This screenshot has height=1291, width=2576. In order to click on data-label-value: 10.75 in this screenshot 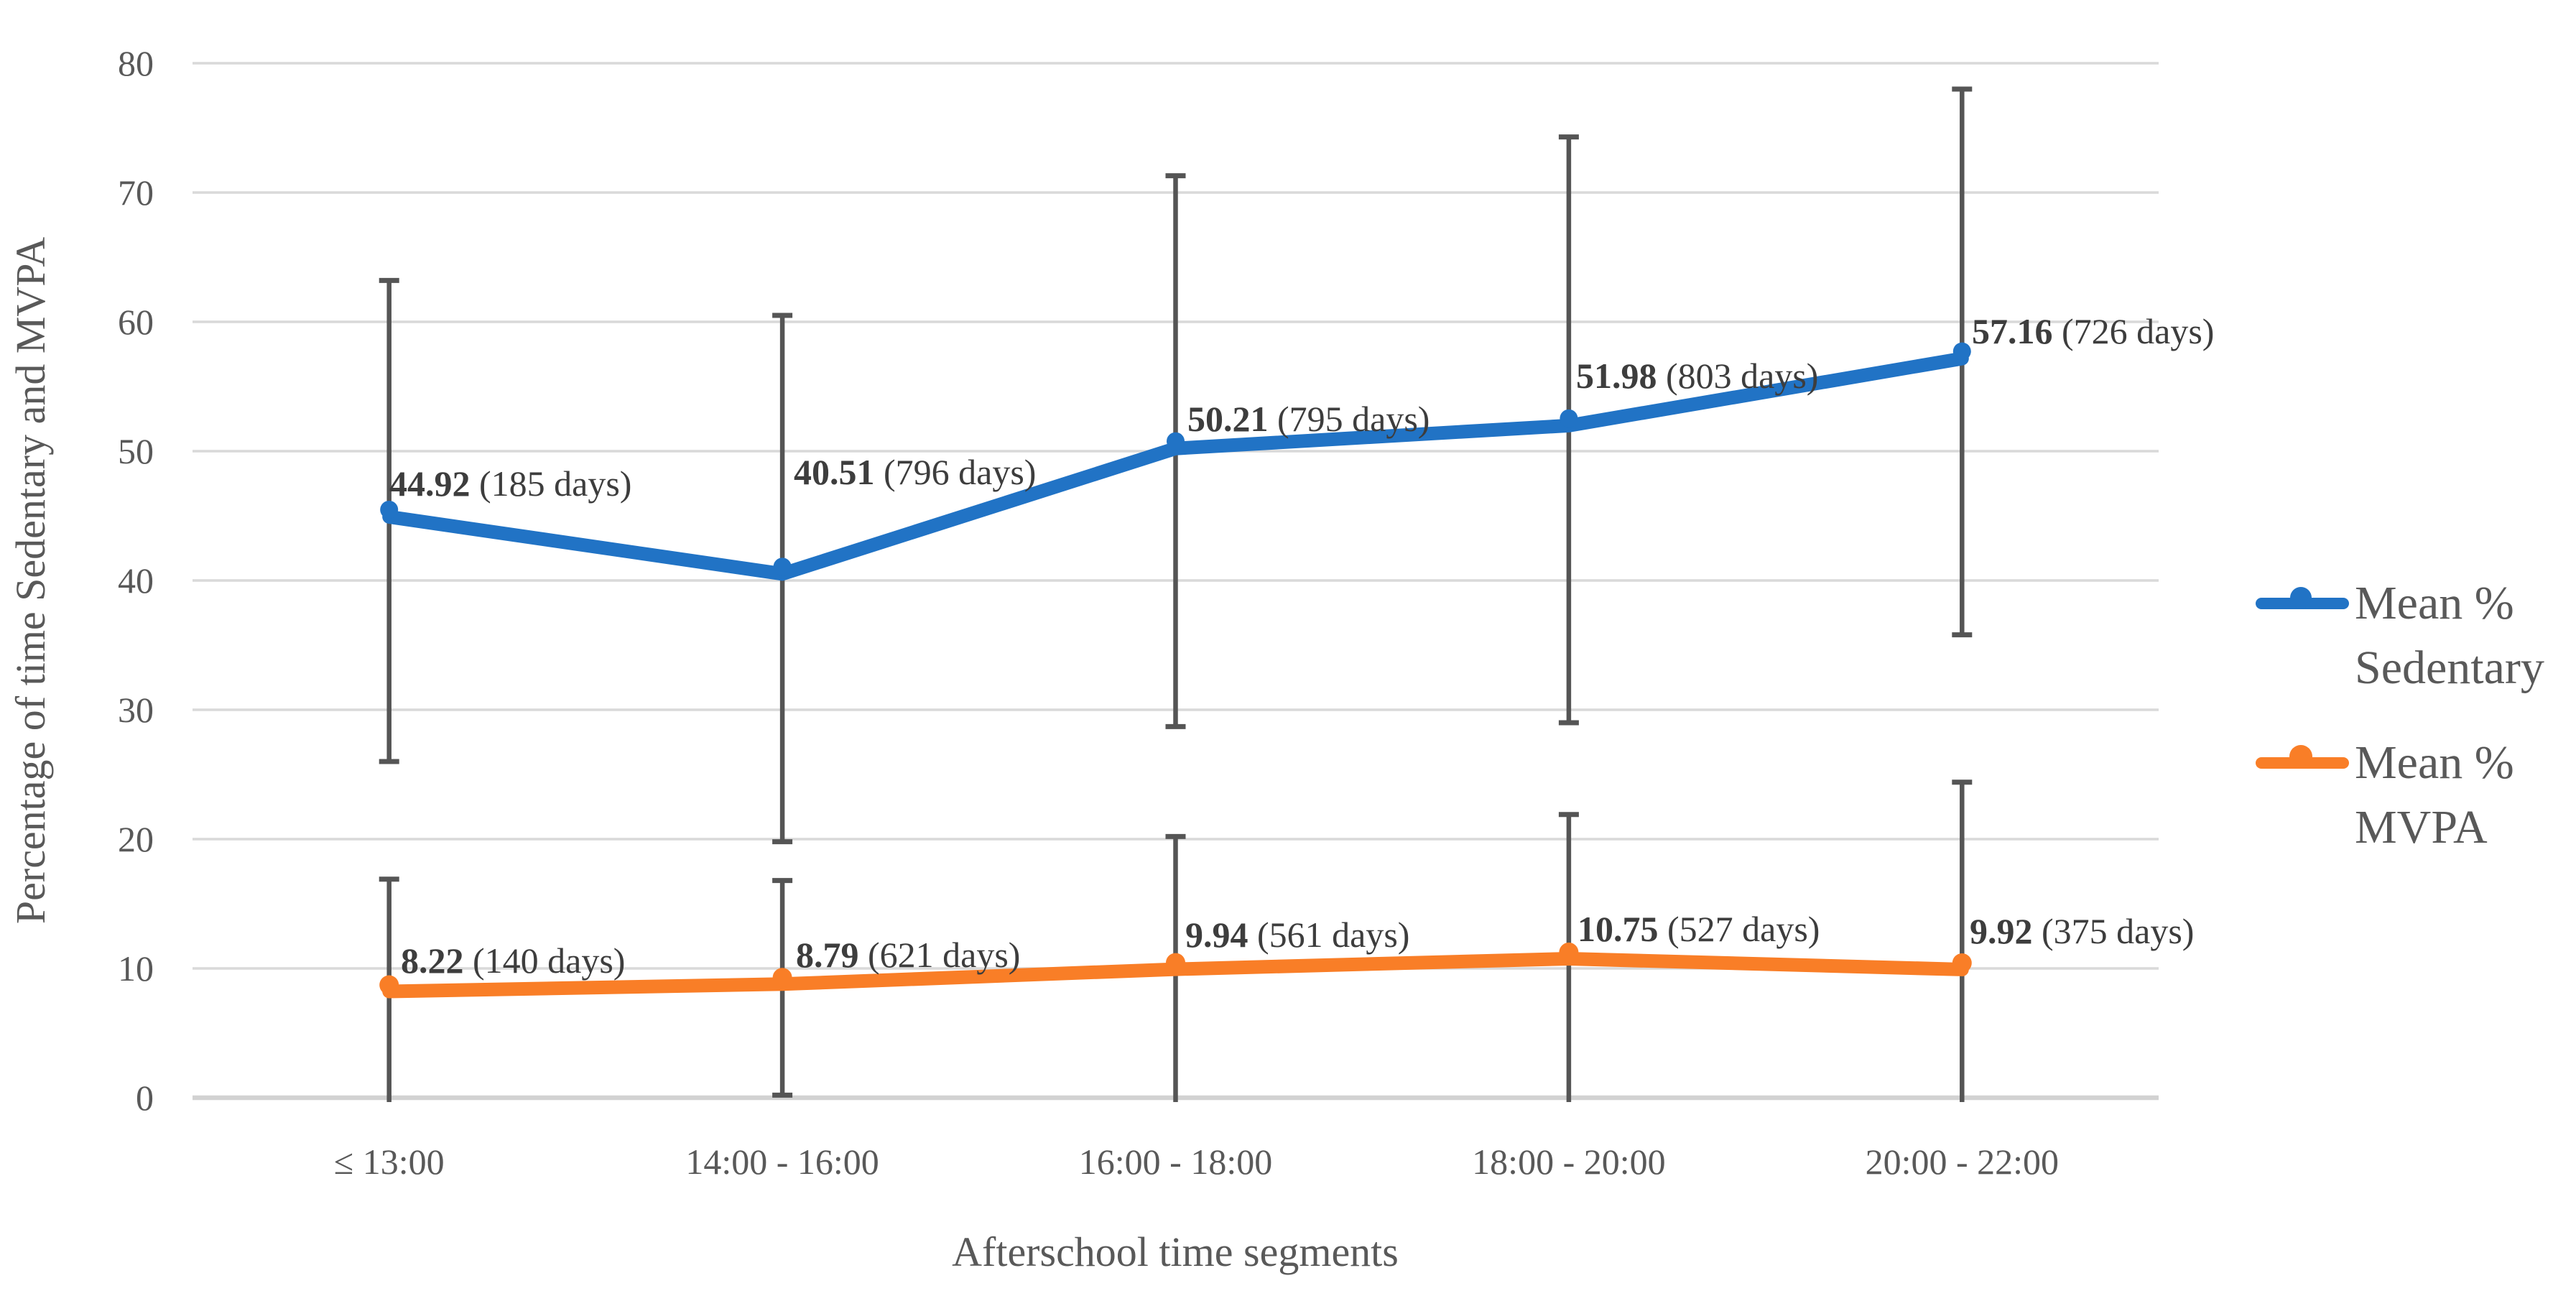, I will do `click(1618, 929)`.